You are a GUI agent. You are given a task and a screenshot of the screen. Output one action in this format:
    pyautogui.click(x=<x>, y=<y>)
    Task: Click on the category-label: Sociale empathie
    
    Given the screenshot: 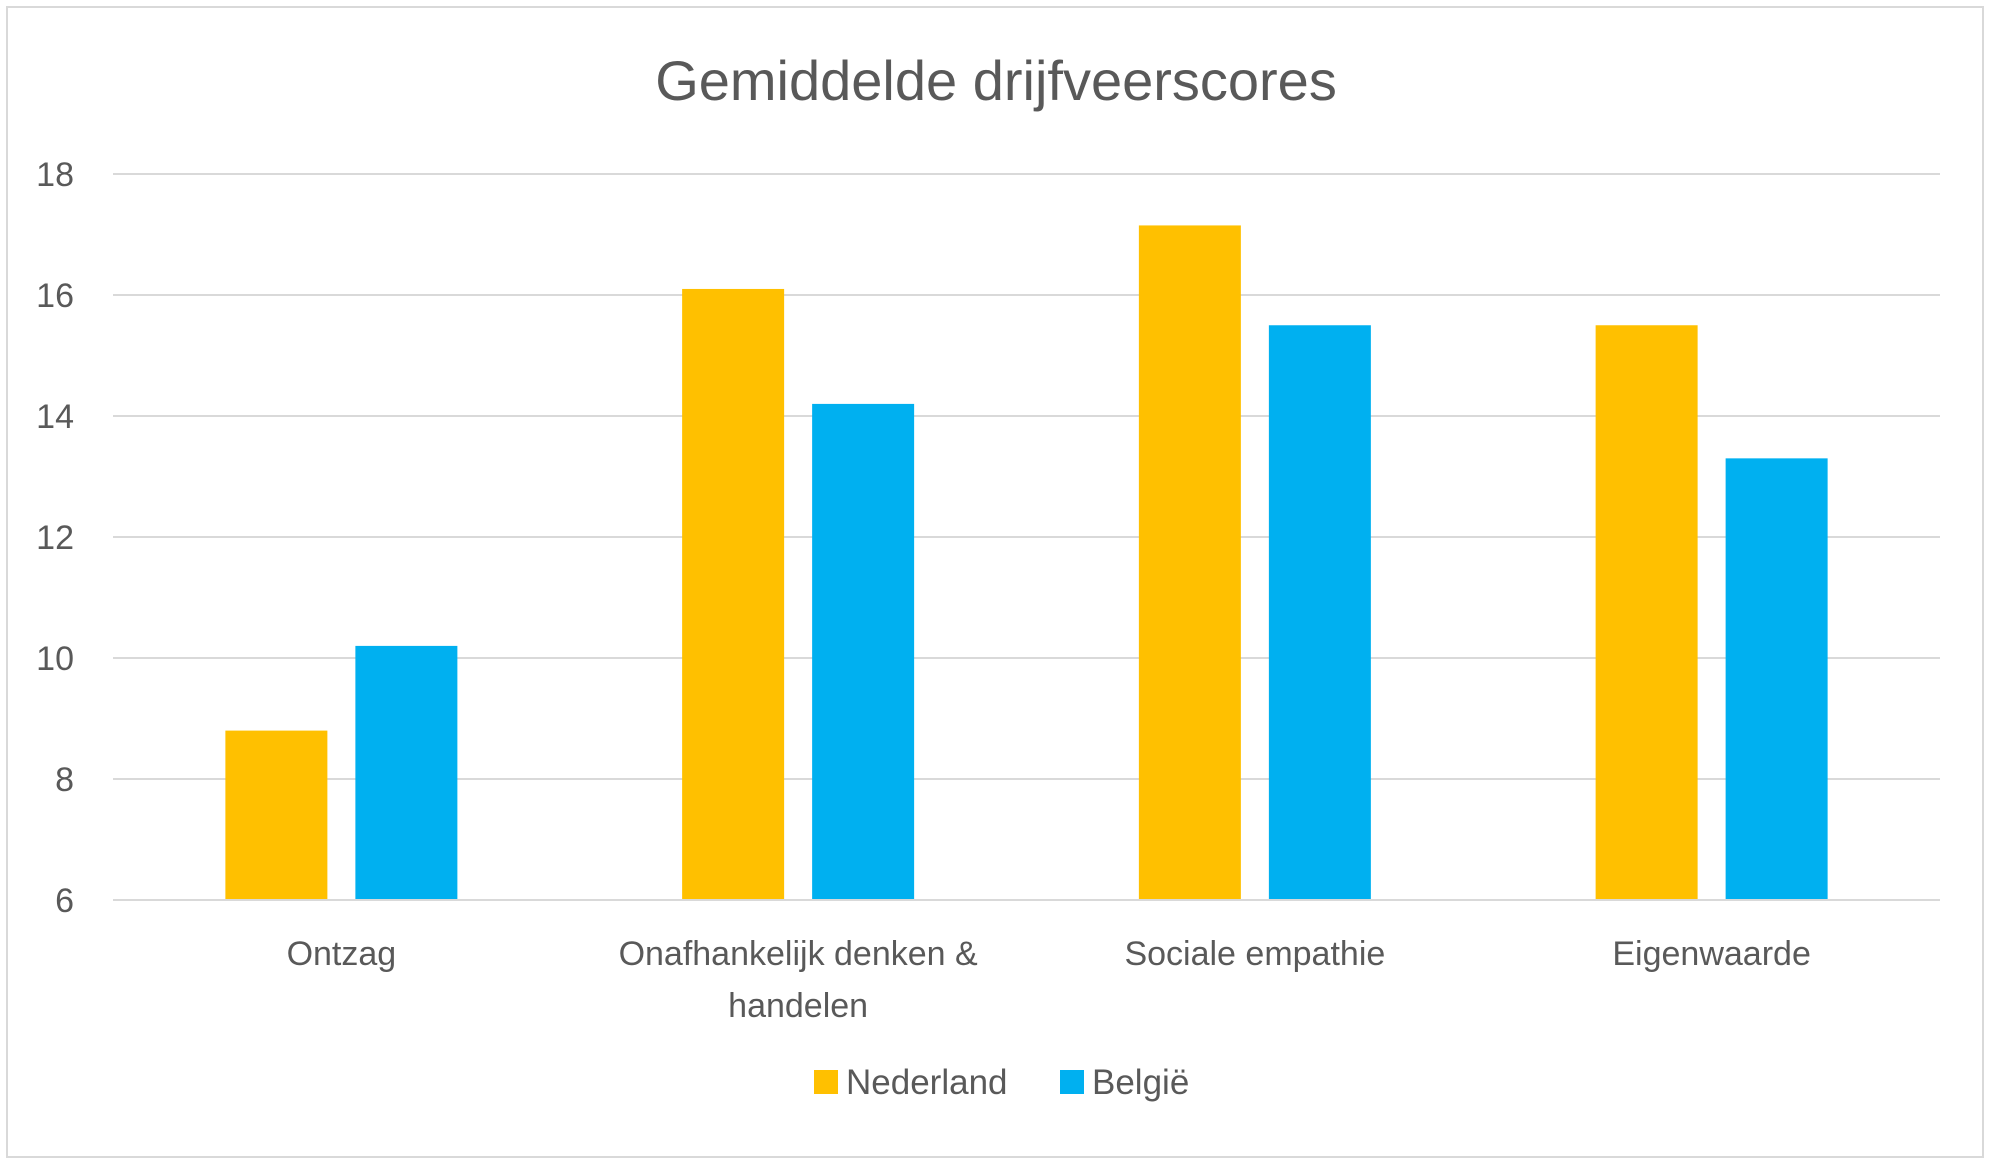 What is the action you would take?
    pyautogui.click(x=1254, y=954)
    